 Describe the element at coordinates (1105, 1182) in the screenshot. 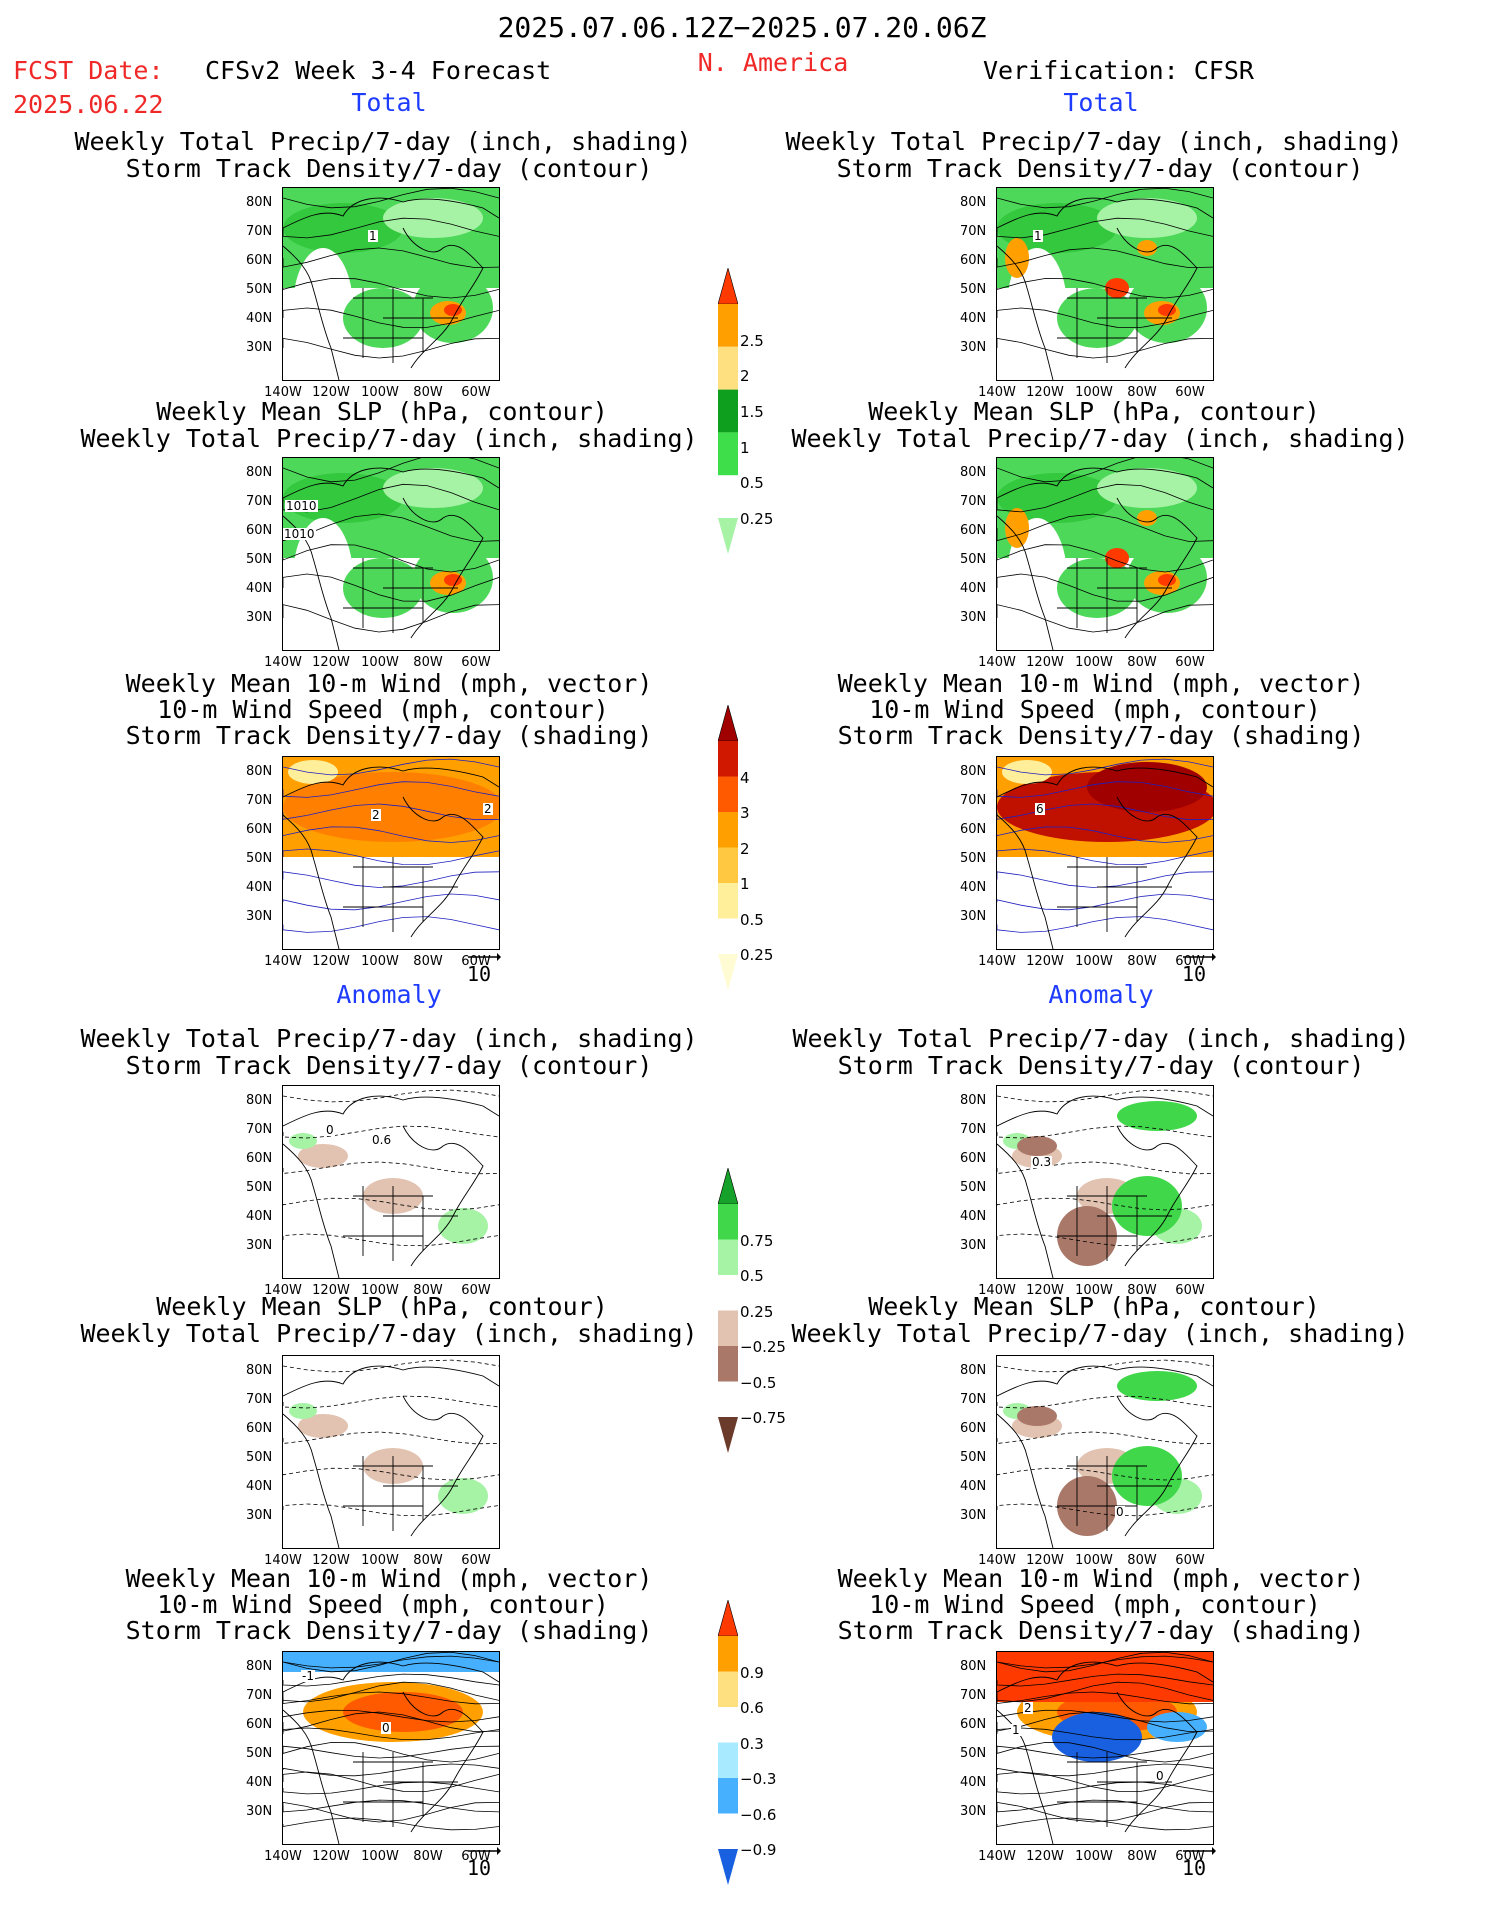

I see `map-field-p4r` at that location.